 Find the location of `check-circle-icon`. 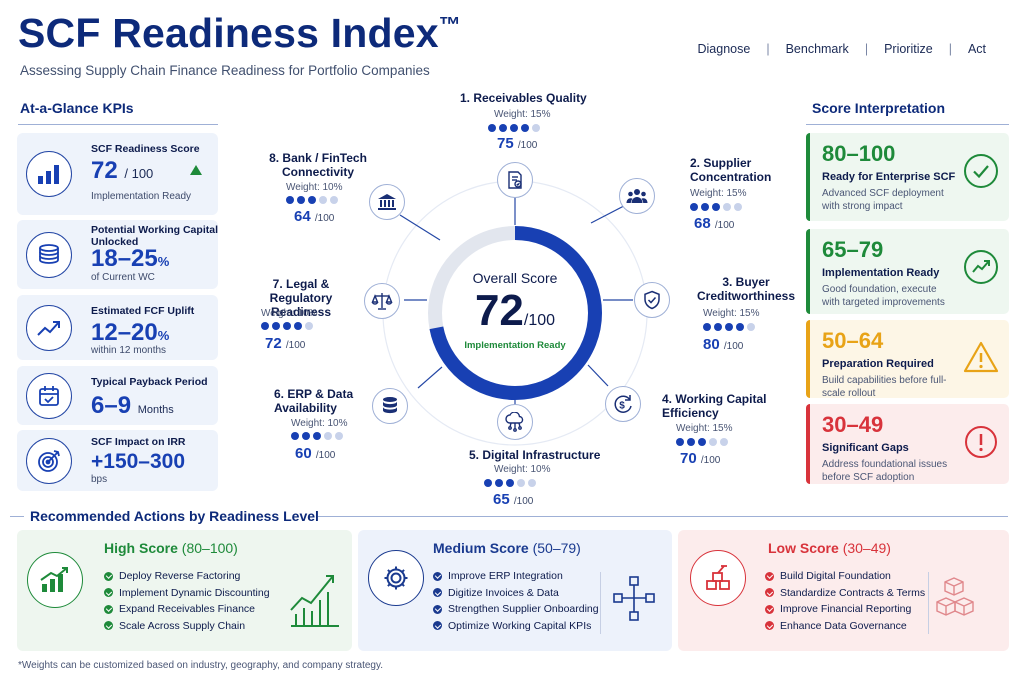

check-circle-icon is located at coordinates (981, 171).